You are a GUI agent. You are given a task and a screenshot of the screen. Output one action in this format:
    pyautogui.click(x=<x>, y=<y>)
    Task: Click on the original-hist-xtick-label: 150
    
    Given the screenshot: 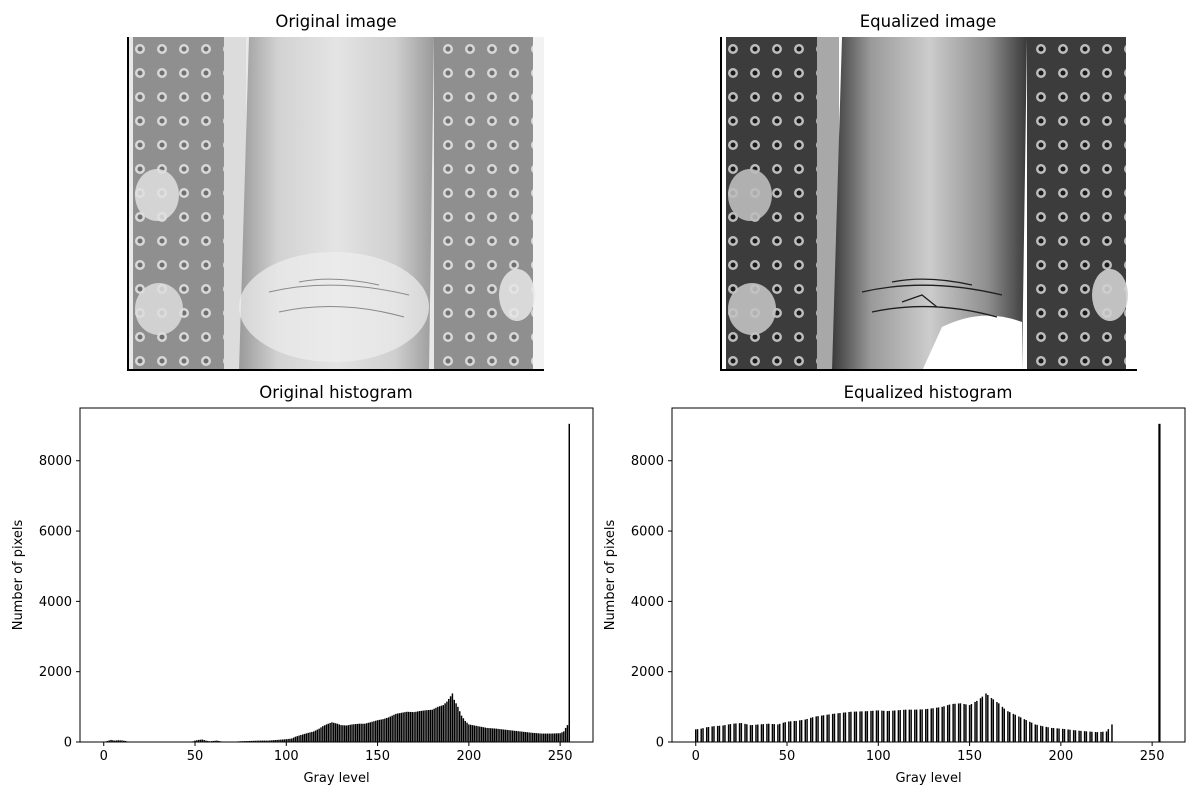 What is the action you would take?
    pyautogui.click(x=377, y=756)
    